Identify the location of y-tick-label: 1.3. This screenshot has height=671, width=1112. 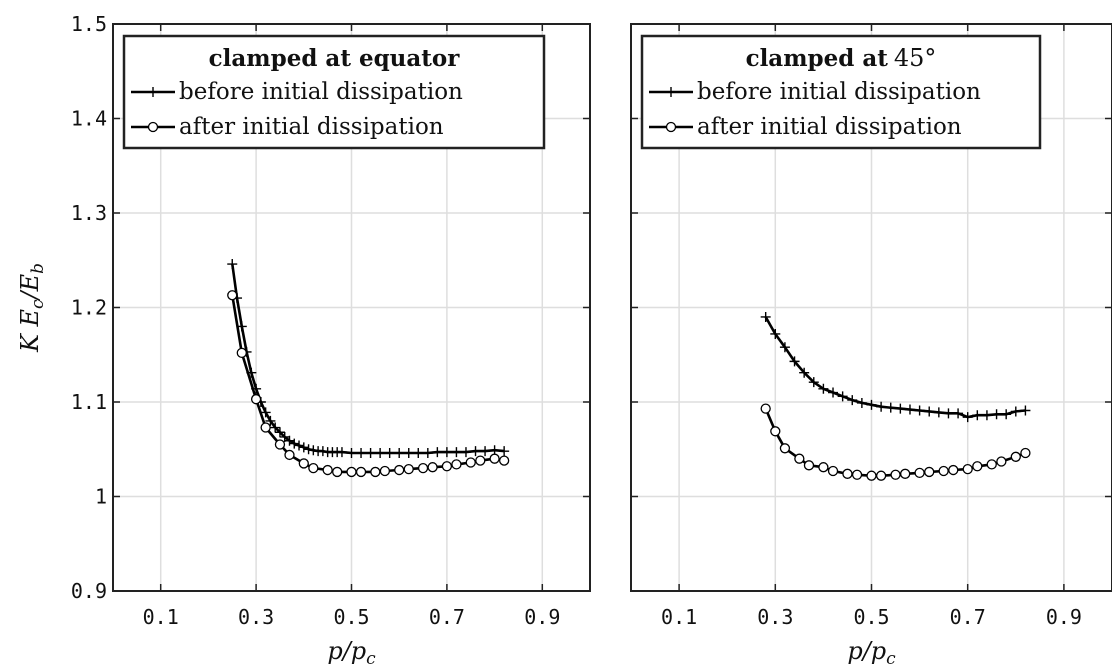
(89, 213).